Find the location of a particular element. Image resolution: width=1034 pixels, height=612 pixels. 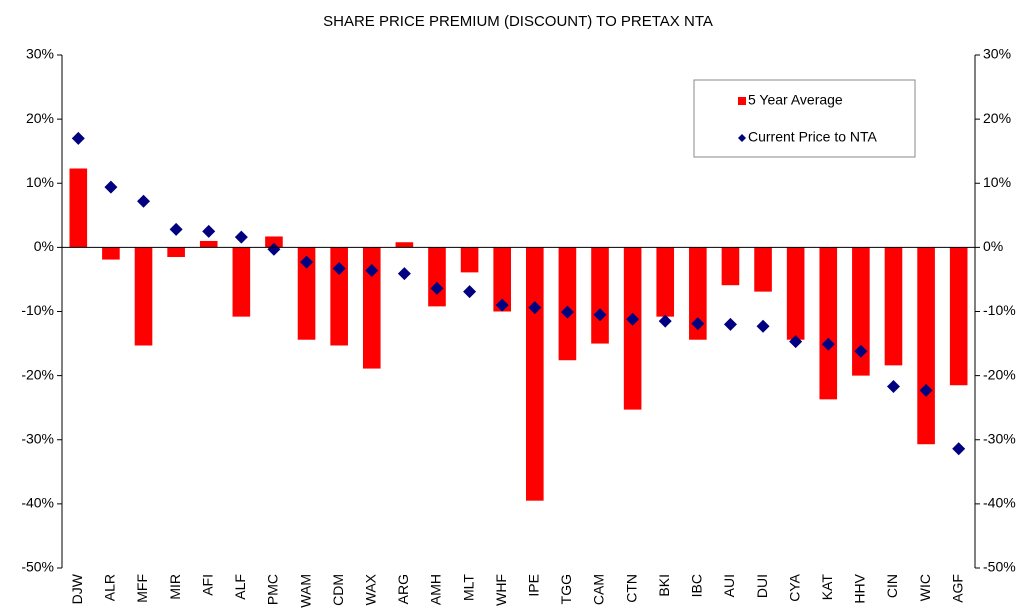

y2-tick-label: 20% is located at coordinates (997, 118).